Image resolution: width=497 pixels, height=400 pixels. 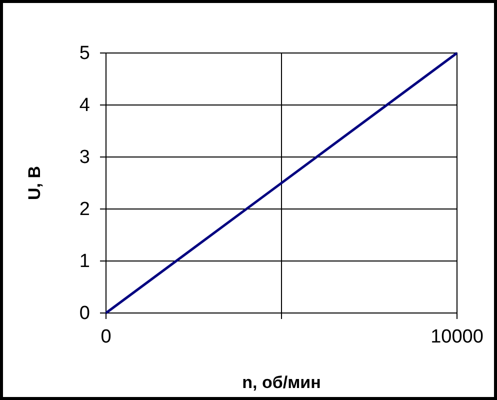 I want to click on y-tick-label: 4, so click(x=84, y=105).